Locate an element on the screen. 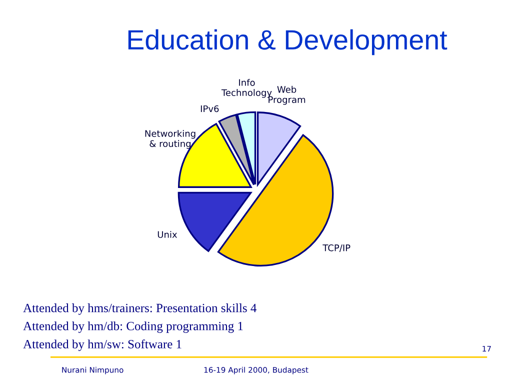  slice-label: IPv6 is located at coordinates (209, 108).